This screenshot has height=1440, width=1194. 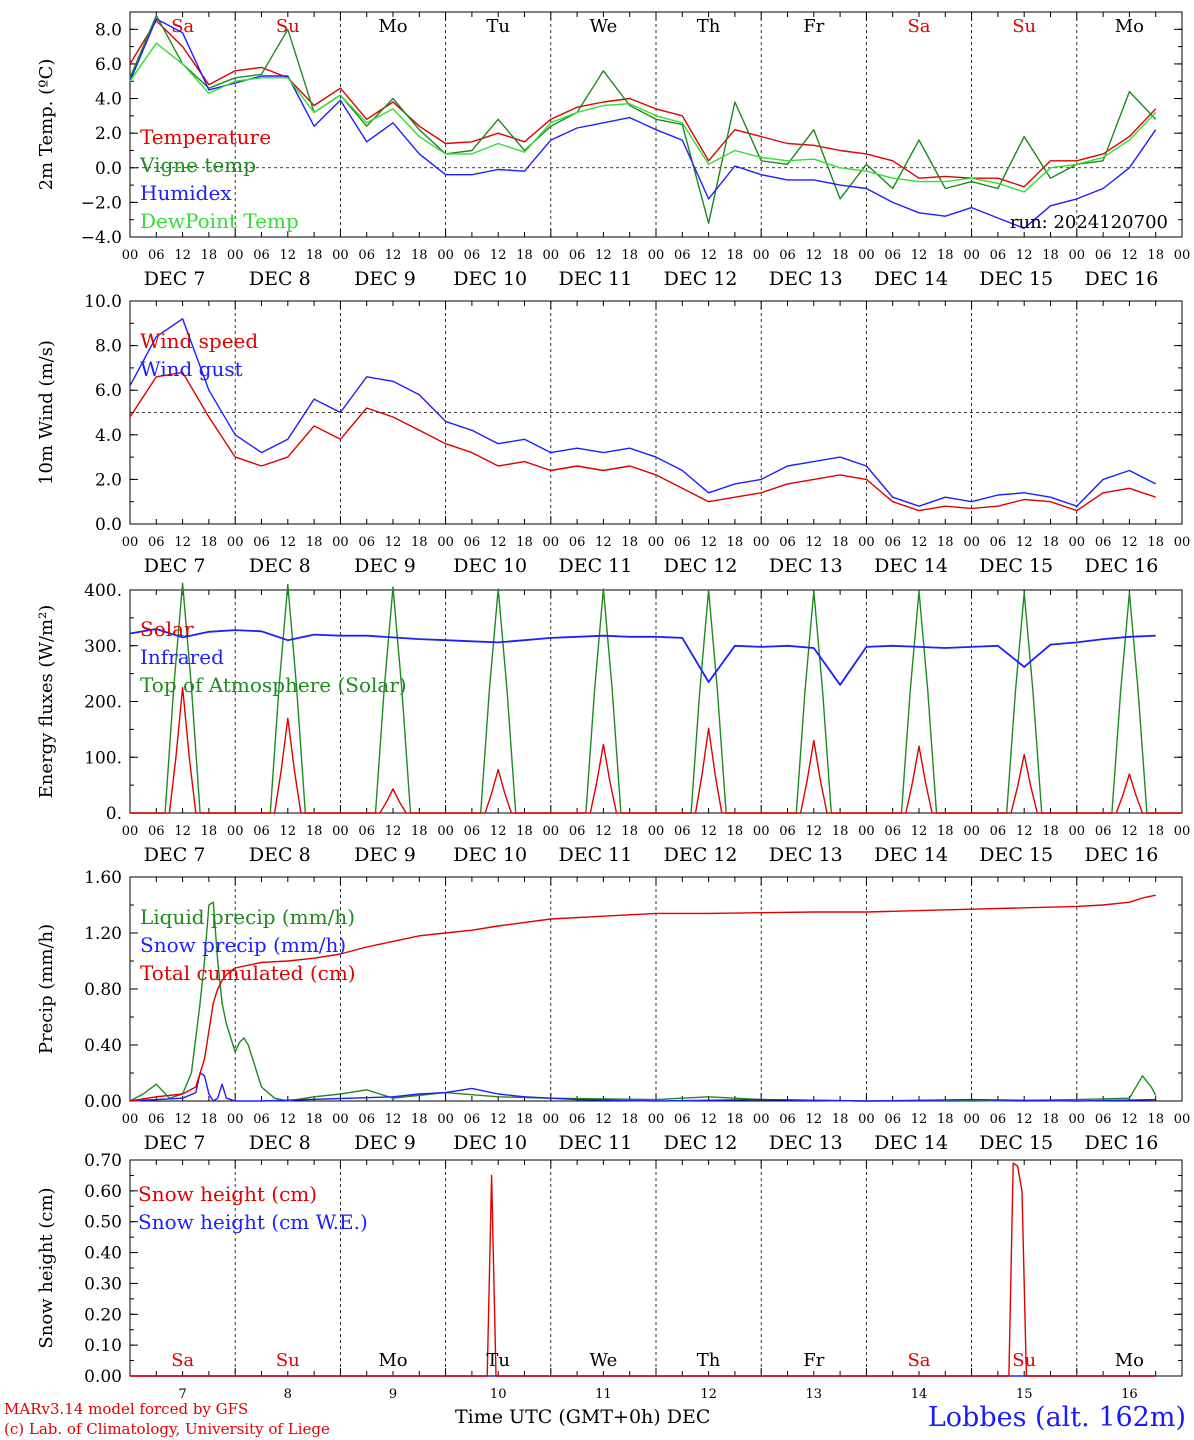 What do you see at coordinates (288, 1394) in the screenshot?
I see `day-number-label: 8` at bounding box center [288, 1394].